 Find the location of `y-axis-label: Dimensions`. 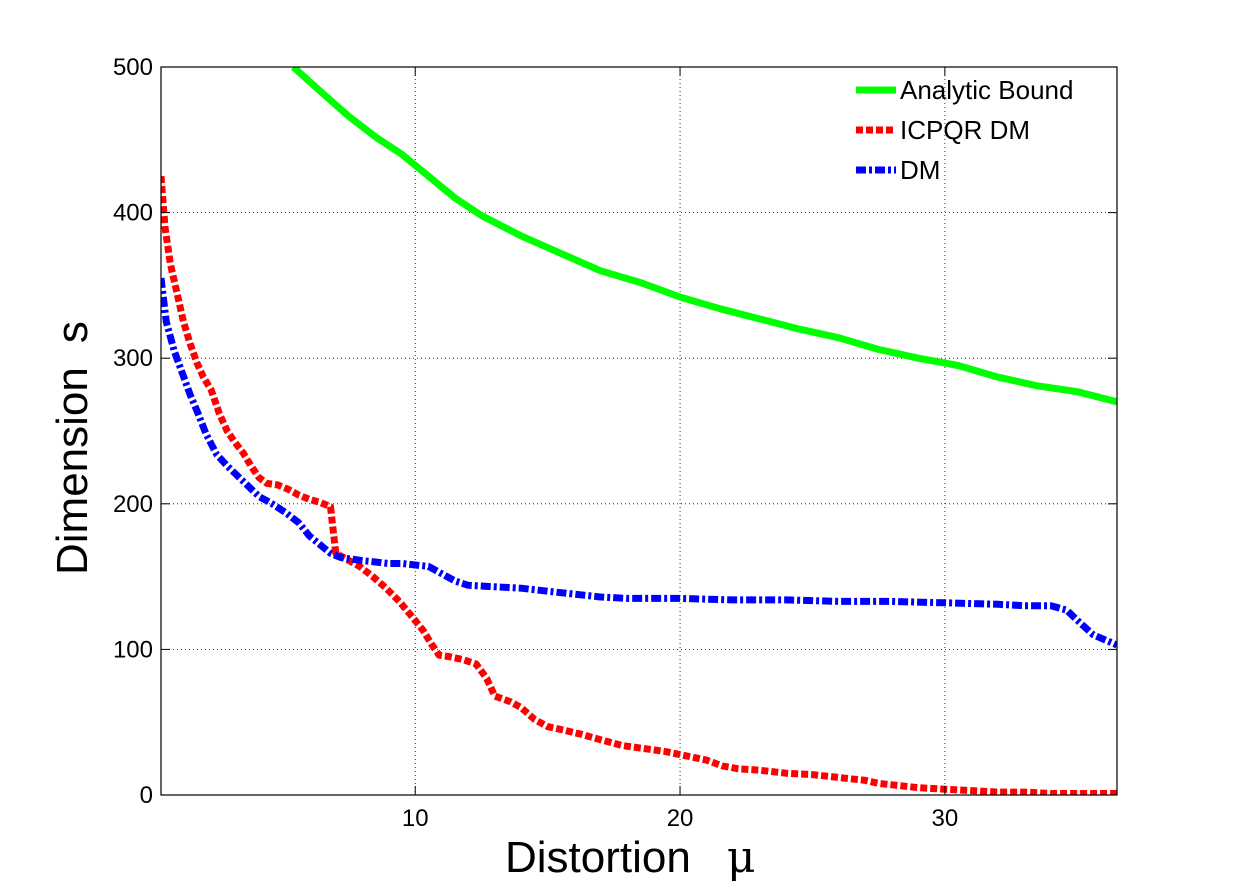

y-axis-label: Dimensions is located at coordinates (72, 448).